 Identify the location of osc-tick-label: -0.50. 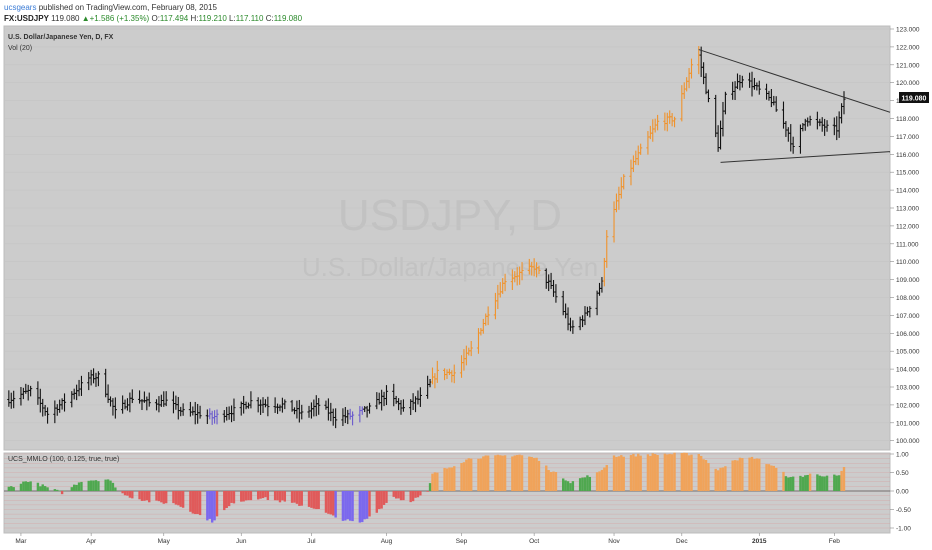
(903, 510).